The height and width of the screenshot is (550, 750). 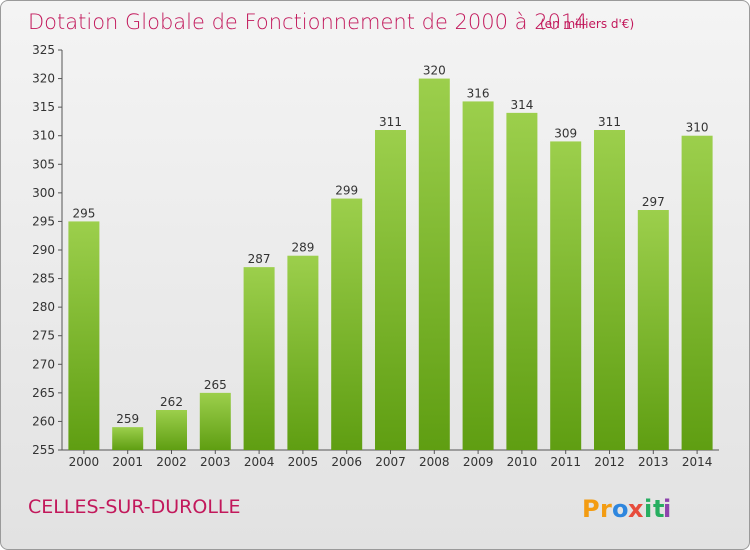 What do you see at coordinates (302, 248) in the screenshot?
I see `data-label: 289` at bounding box center [302, 248].